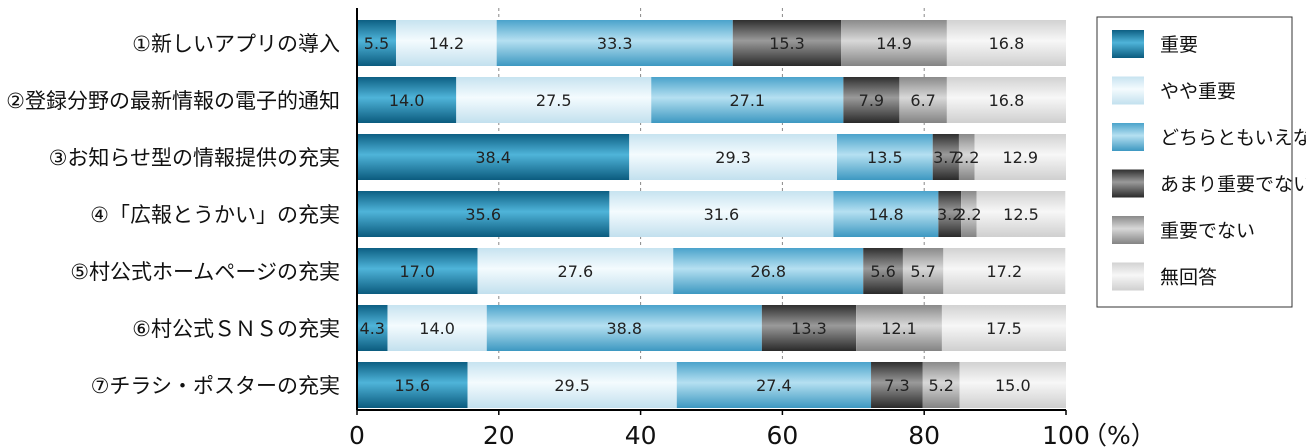 This screenshot has height=447, width=1306. I want to click on bar-row: 35.6 31.6 14.8 3.22.2 12.5, so click(711, 214).